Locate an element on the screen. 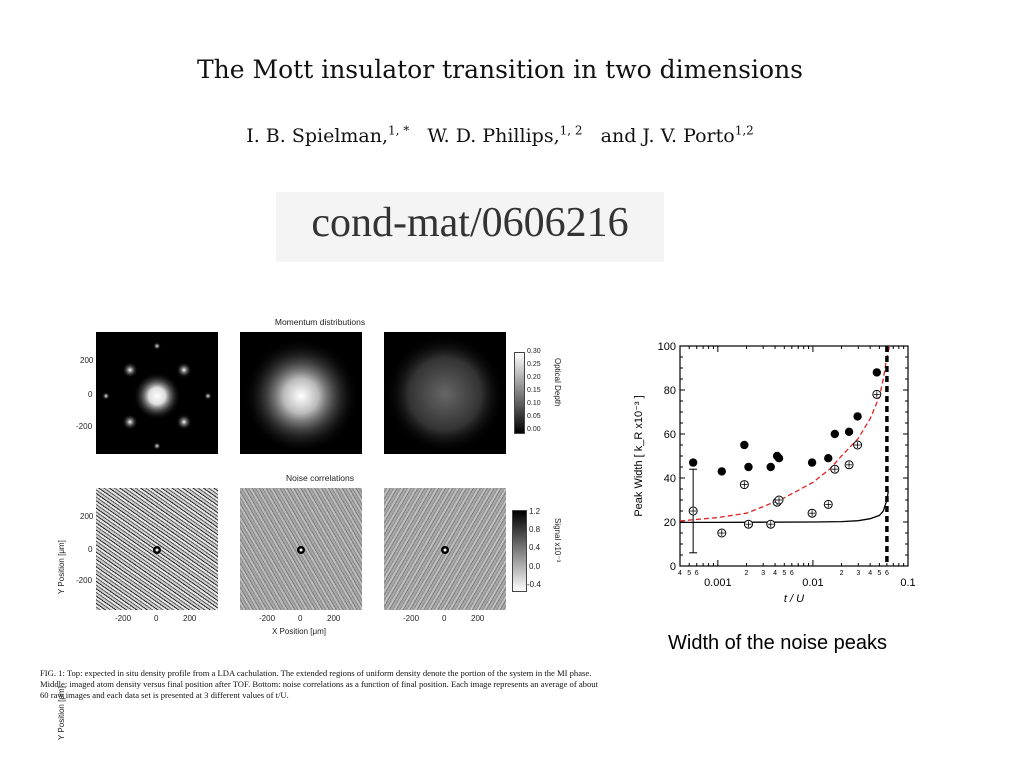 This screenshot has height=768, width=1024. od-tick-6: 0.05 is located at coordinates (534, 416).